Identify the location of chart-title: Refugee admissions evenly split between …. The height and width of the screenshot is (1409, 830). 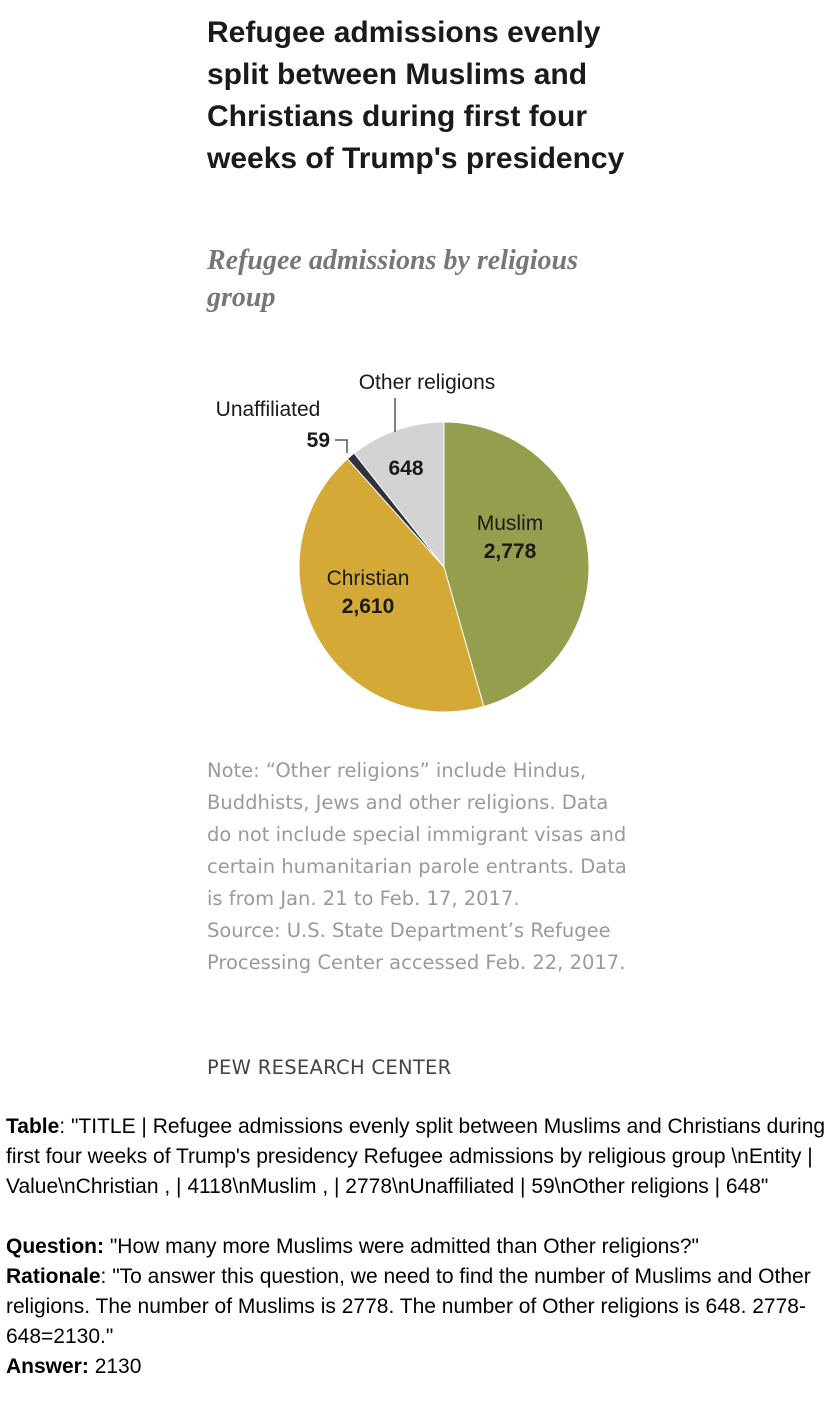
(416, 95).